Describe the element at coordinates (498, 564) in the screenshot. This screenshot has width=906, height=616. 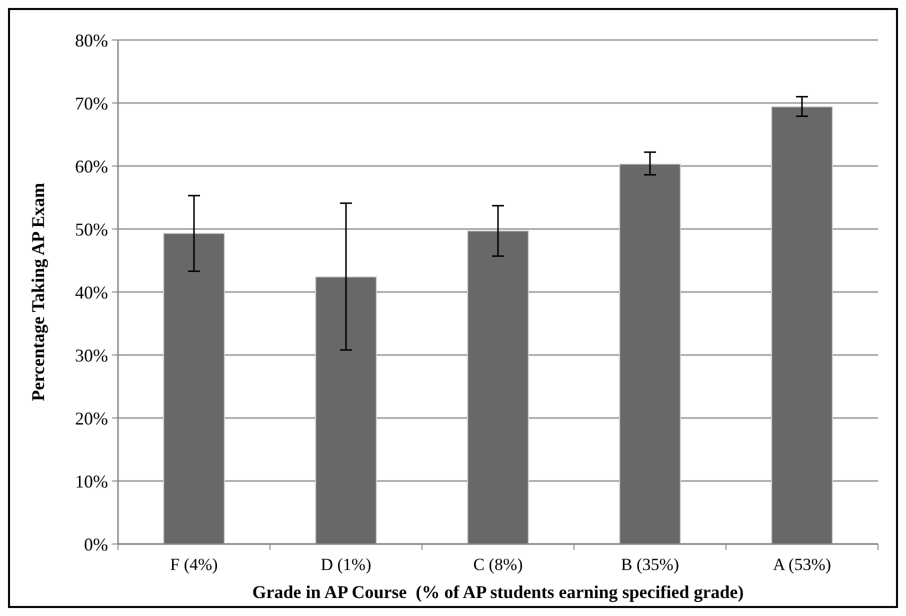
I see `x-tick-label: C (8%)` at that location.